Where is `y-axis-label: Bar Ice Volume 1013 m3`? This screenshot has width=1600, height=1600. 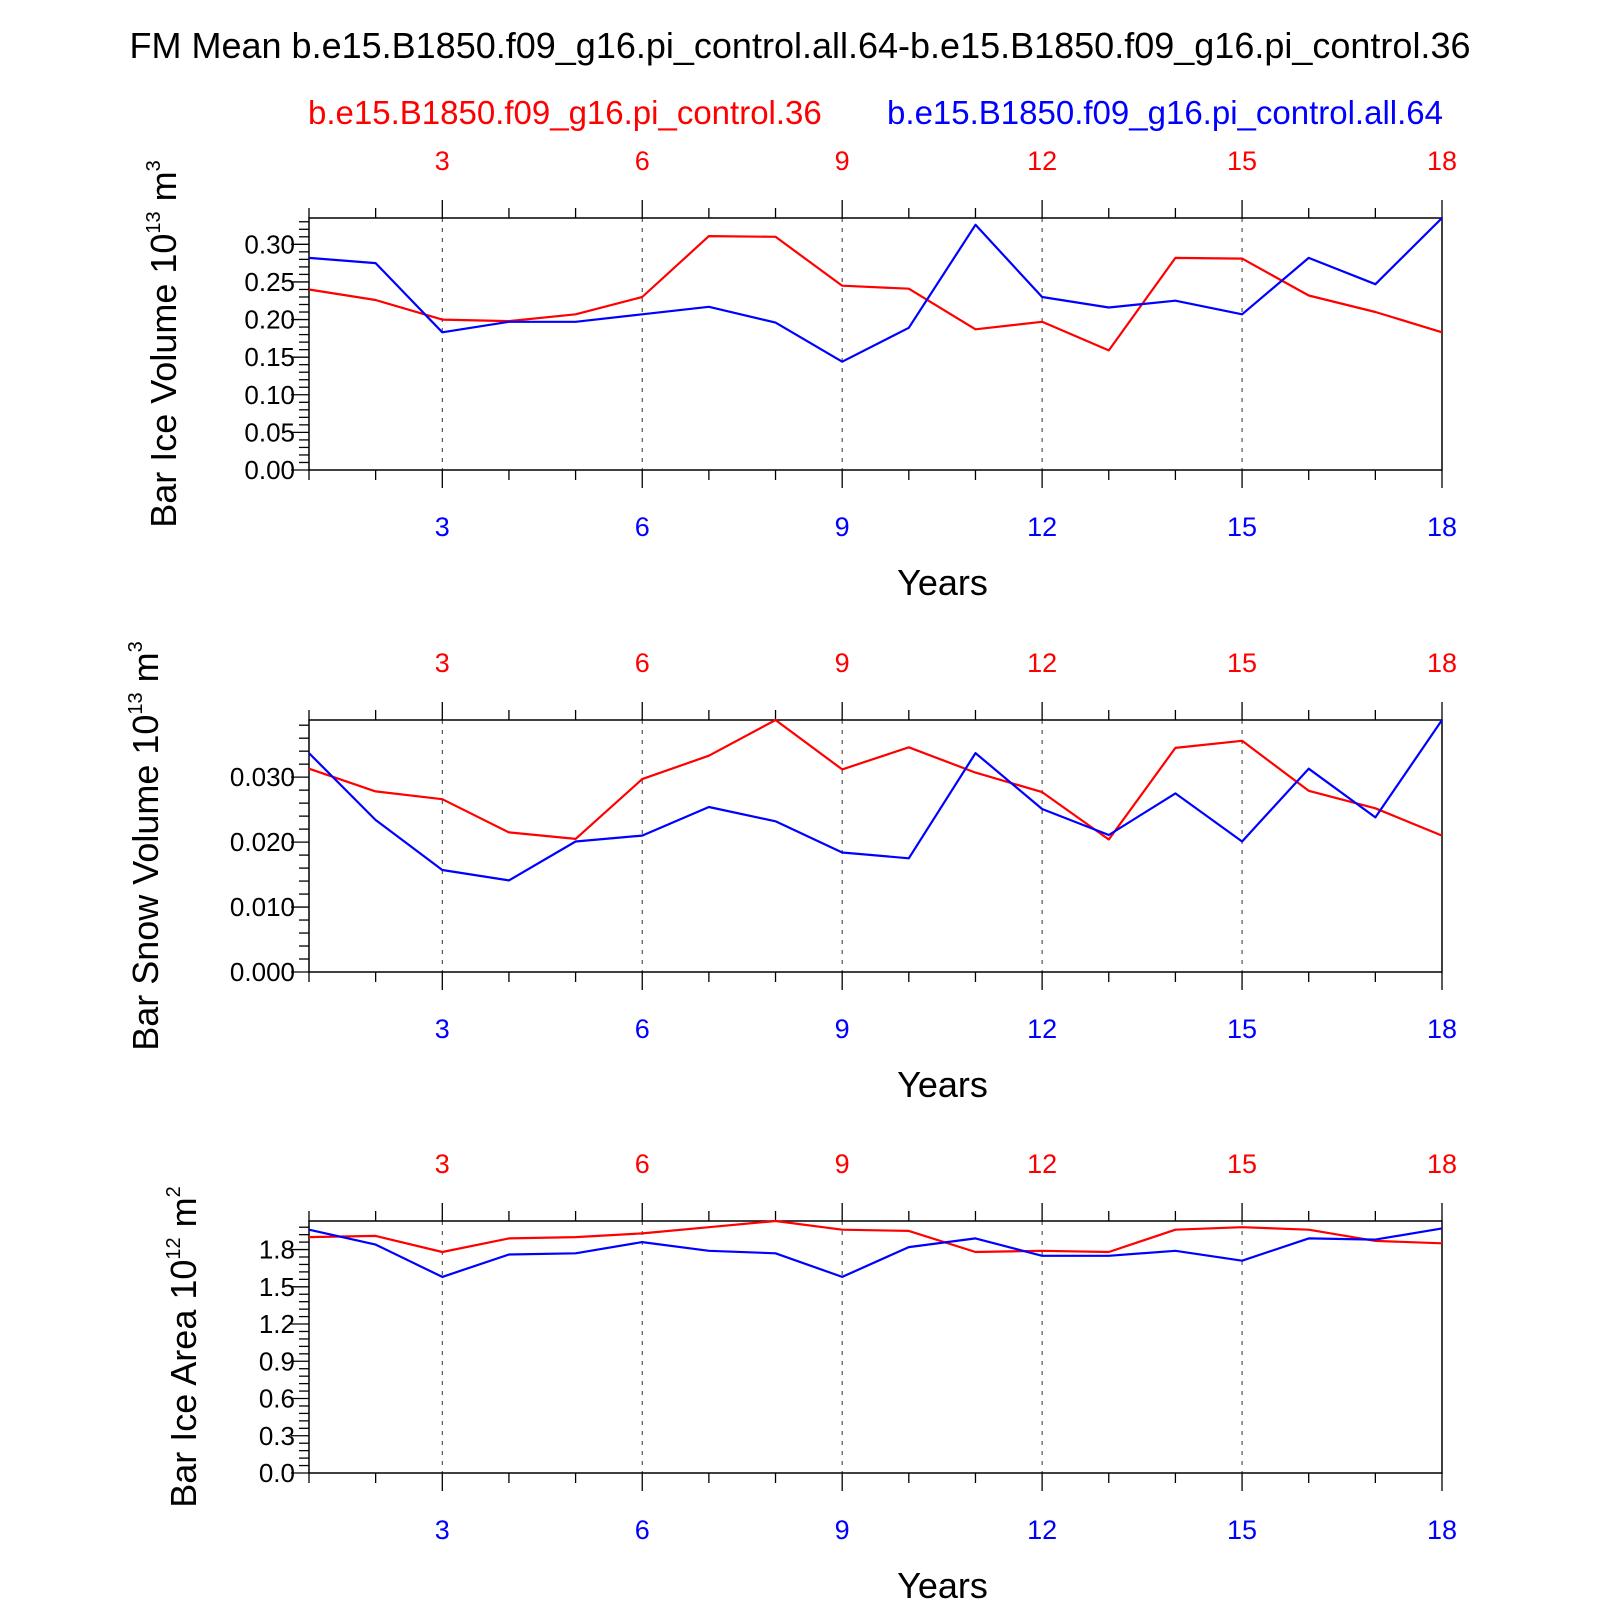 y-axis-label: Bar Ice Volume 1013 m3 is located at coordinates (163, 344).